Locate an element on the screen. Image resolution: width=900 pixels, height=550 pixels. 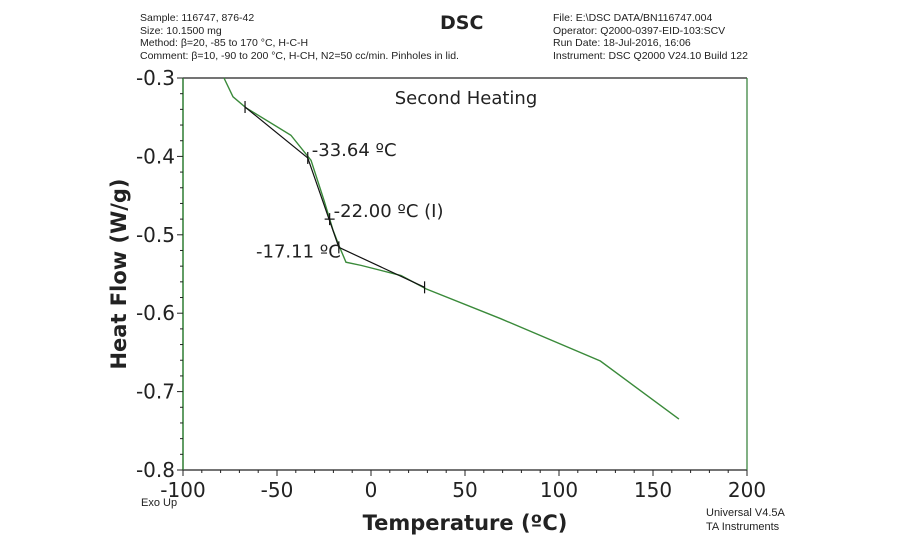
transition-annotation: -22.00 ºC (I) is located at coordinates (389, 211).